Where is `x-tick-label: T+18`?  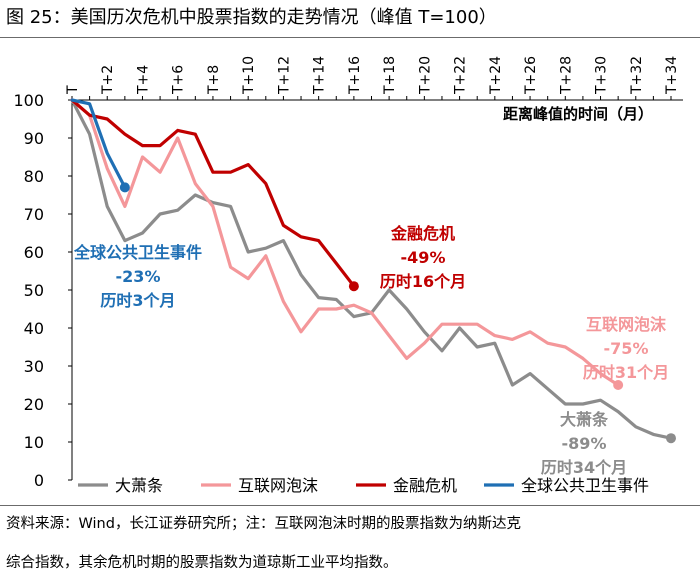 x-tick-label: T+18 is located at coordinates (390, 75).